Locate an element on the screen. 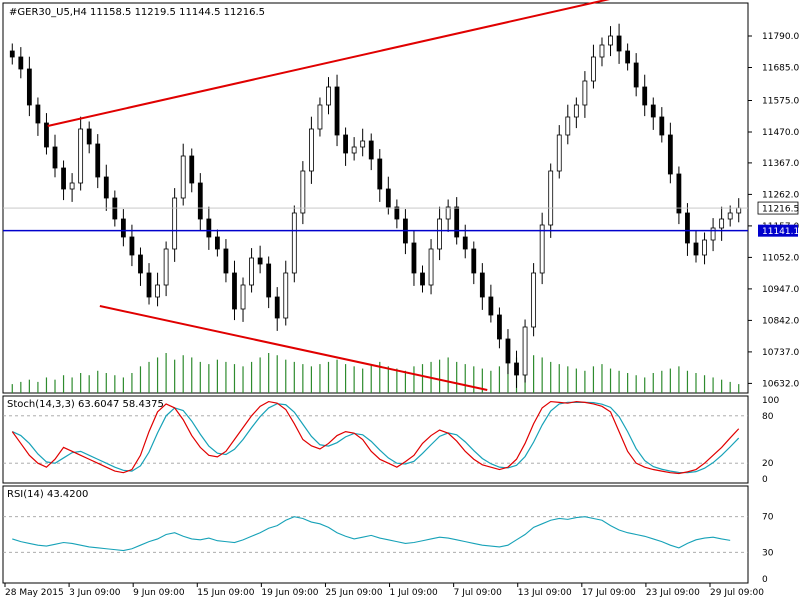 This screenshot has width=800, height=604. current-price-label: 11216.5 is located at coordinates (780, 210).